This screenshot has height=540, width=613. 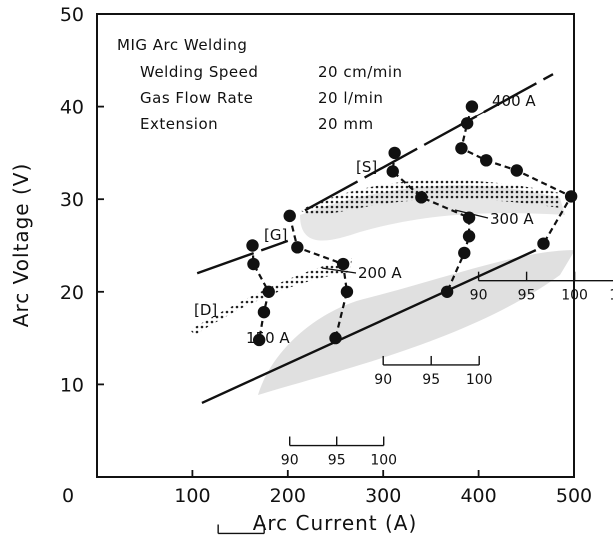 What do you see at coordinates (199, 72) in the screenshot?
I see `info-label-speed: Welding Speed` at bounding box center [199, 72].